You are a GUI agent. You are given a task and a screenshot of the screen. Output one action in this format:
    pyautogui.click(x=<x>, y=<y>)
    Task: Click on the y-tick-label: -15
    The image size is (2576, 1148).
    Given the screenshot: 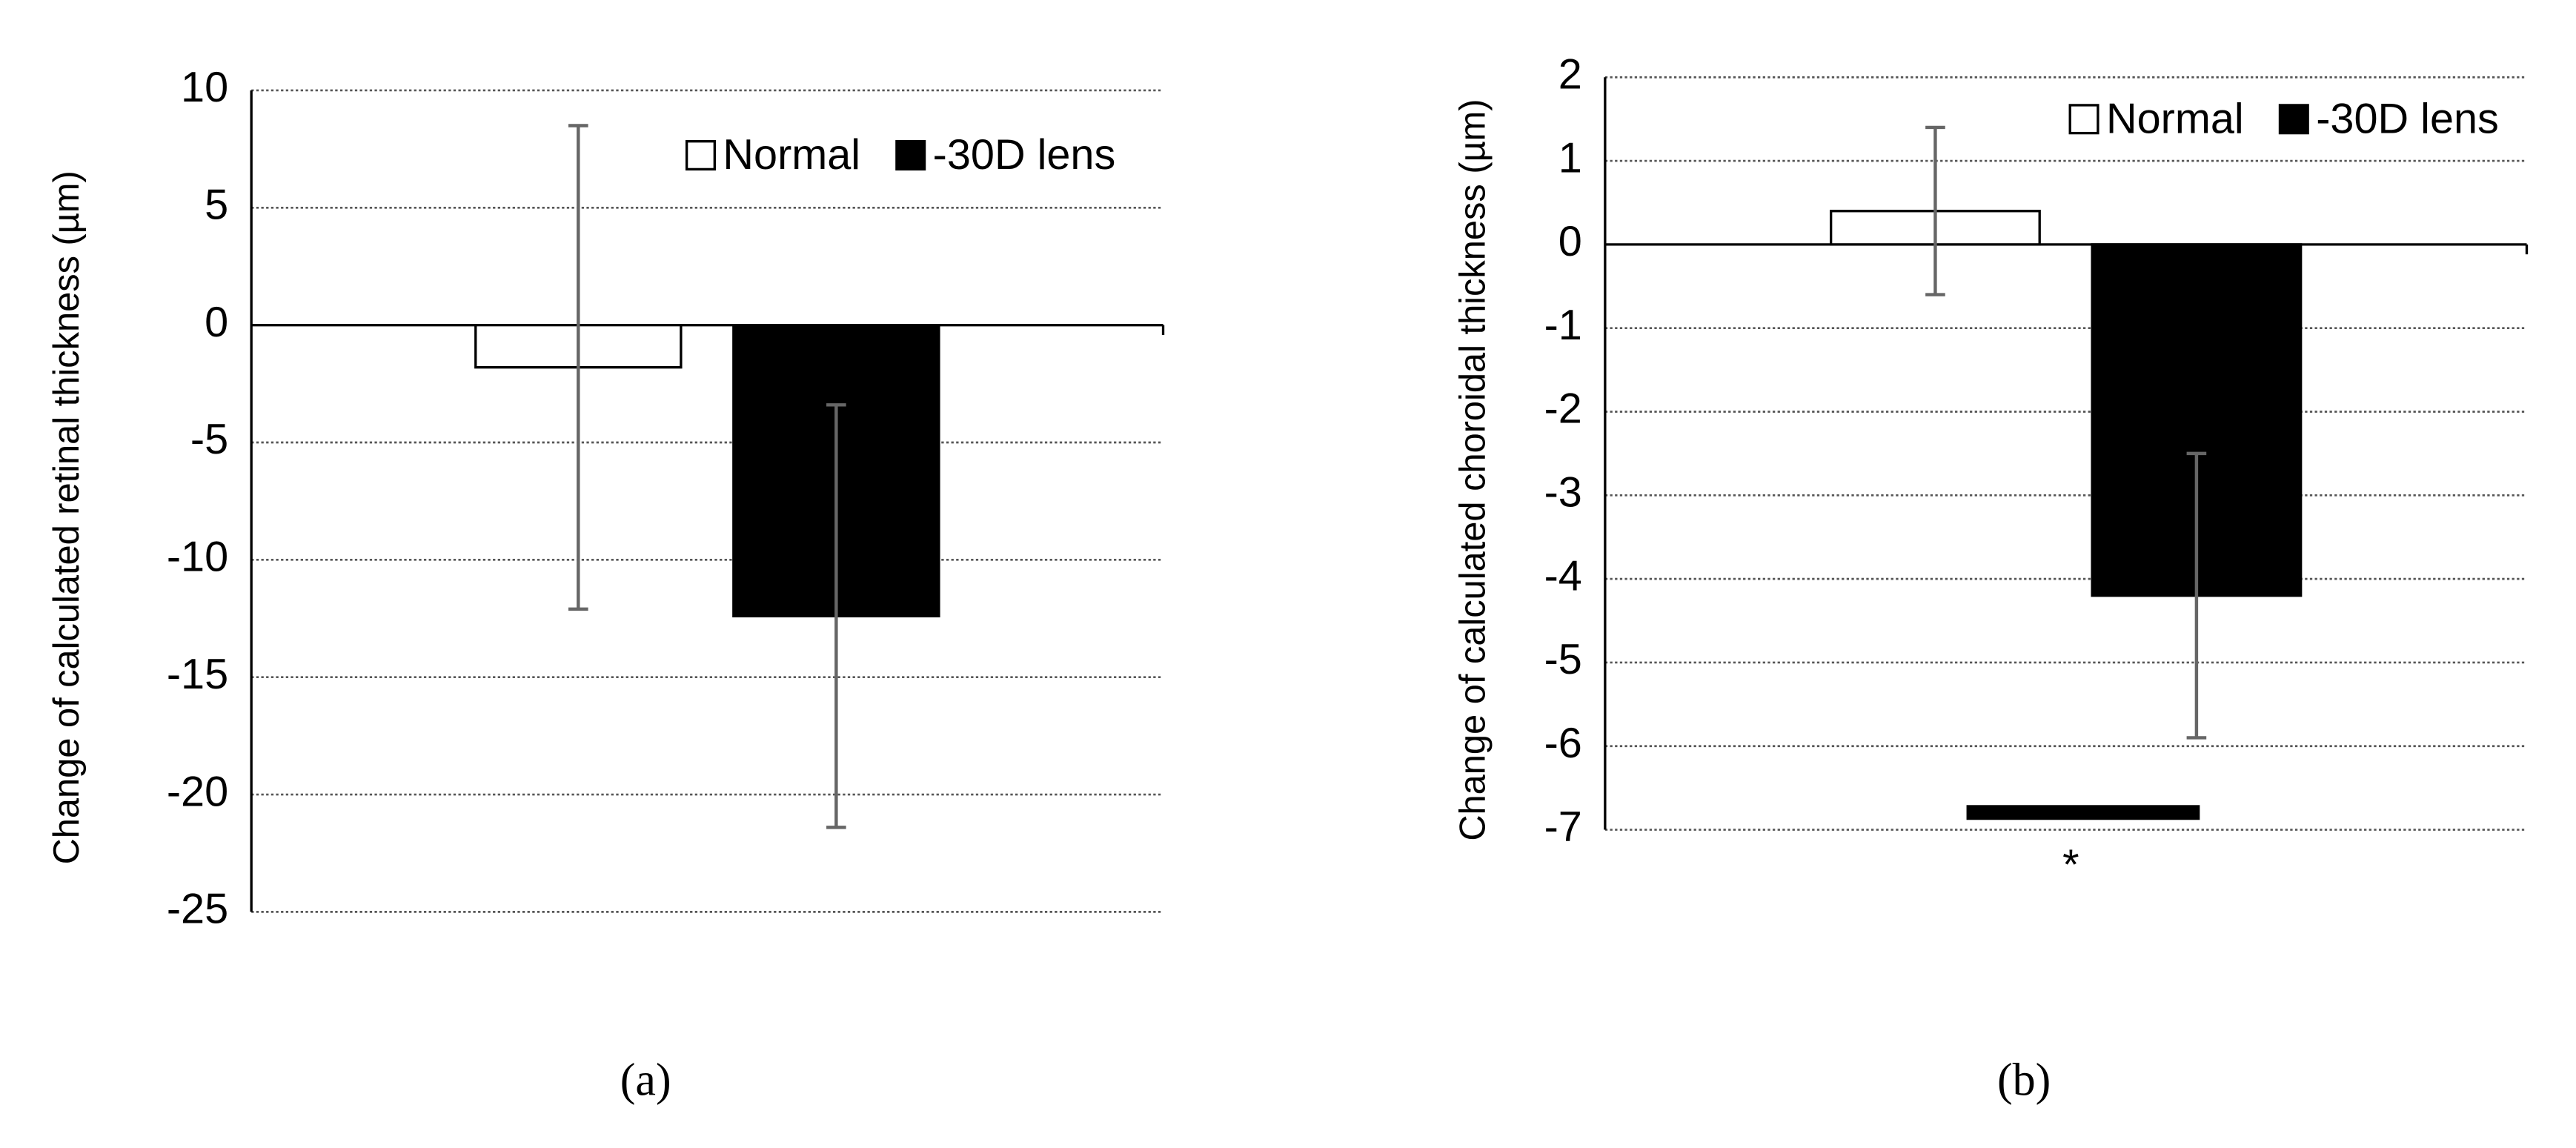 What is the action you would take?
    pyautogui.click(x=198, y=674)
    